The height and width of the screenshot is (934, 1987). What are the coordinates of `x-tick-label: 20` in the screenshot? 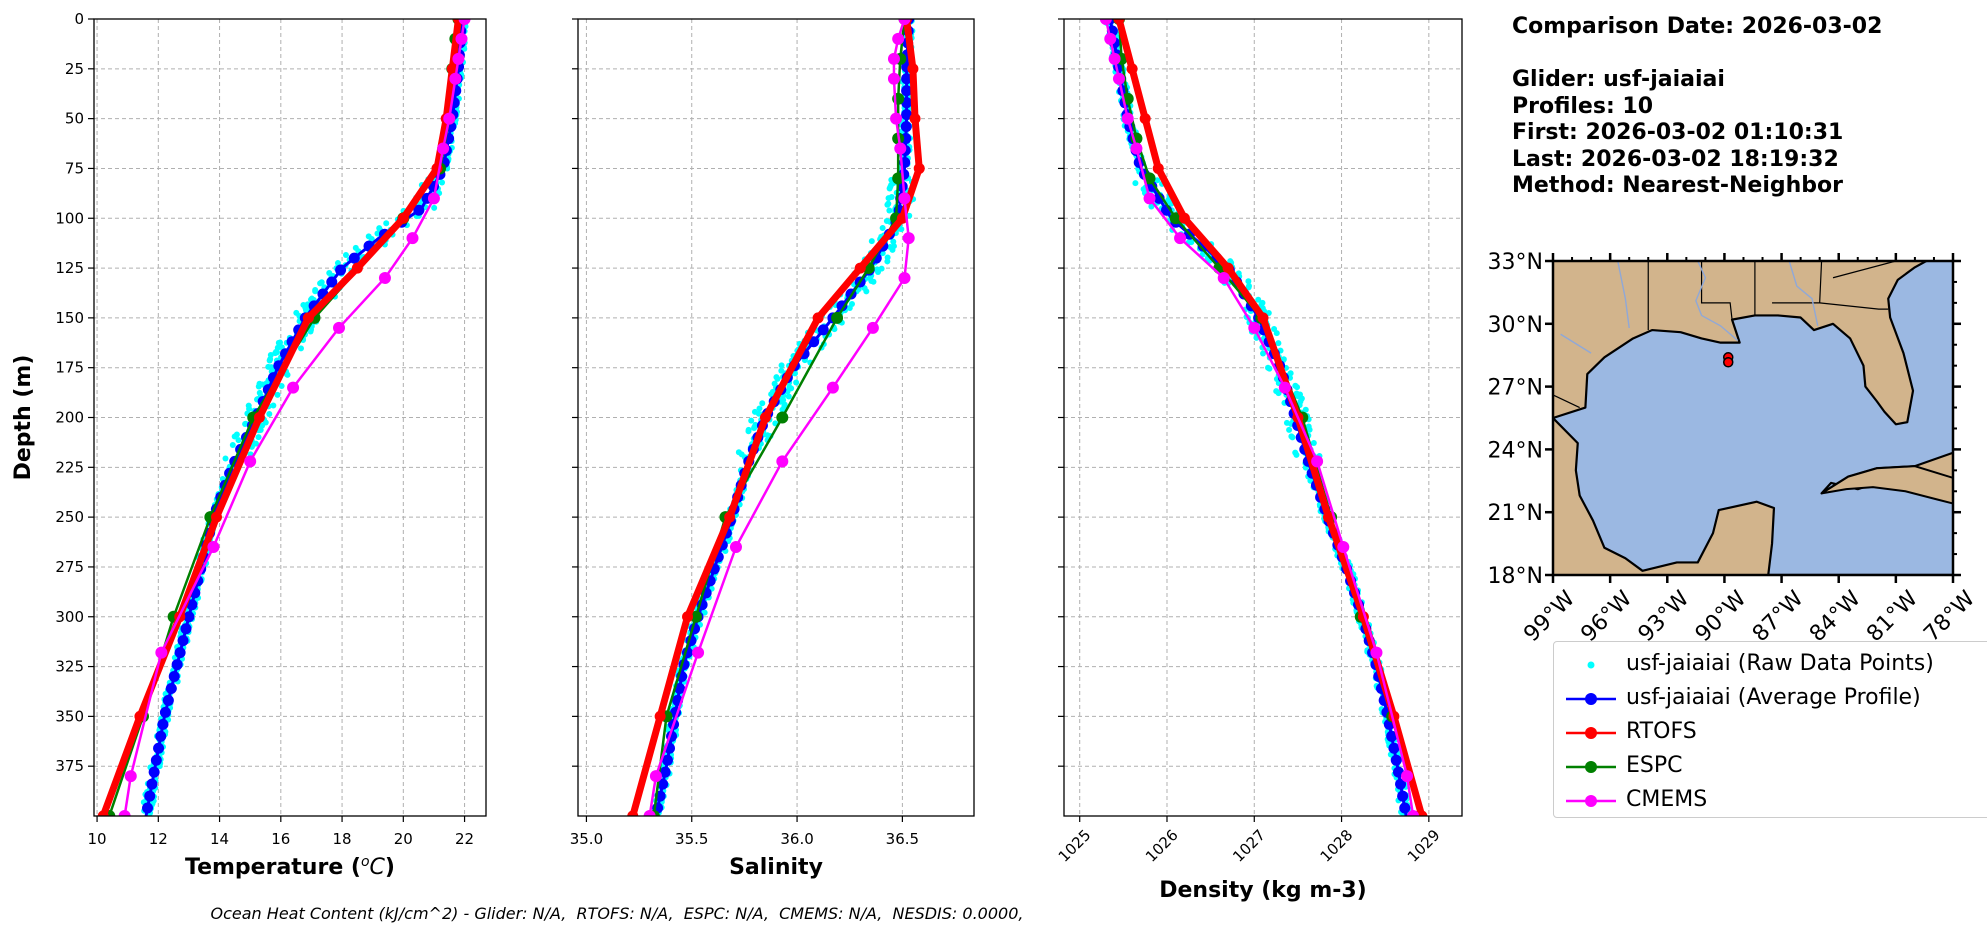 It's located at (403, 839).